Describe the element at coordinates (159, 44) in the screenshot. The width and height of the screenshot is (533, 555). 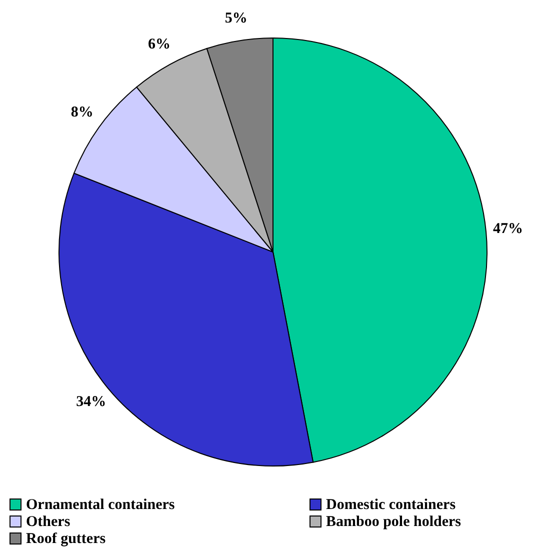
I see `data-label: 6%` at that location.